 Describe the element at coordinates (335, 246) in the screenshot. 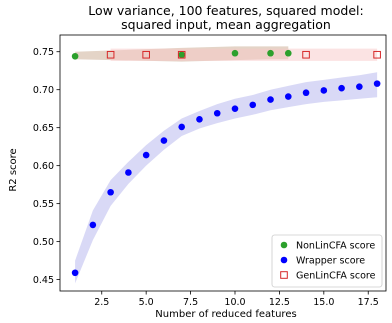

I see `legend-label-0: NonLinCFA score` at that location.